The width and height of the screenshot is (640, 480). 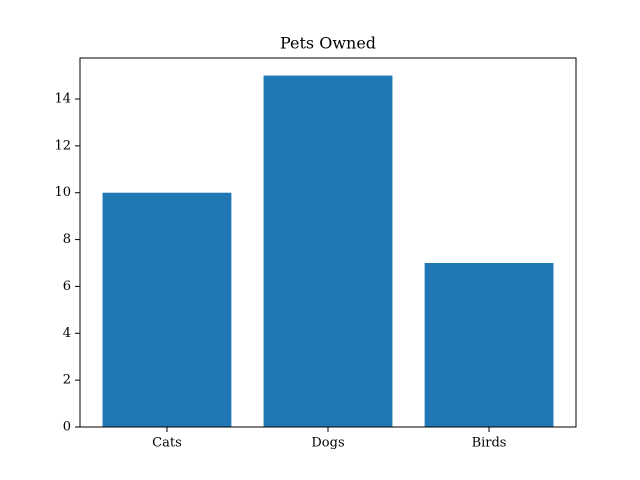 What do you see at coordinates (62, 192) in the screenshot?
I see `y-tick-label: 10` at bounding box center [62, 192].